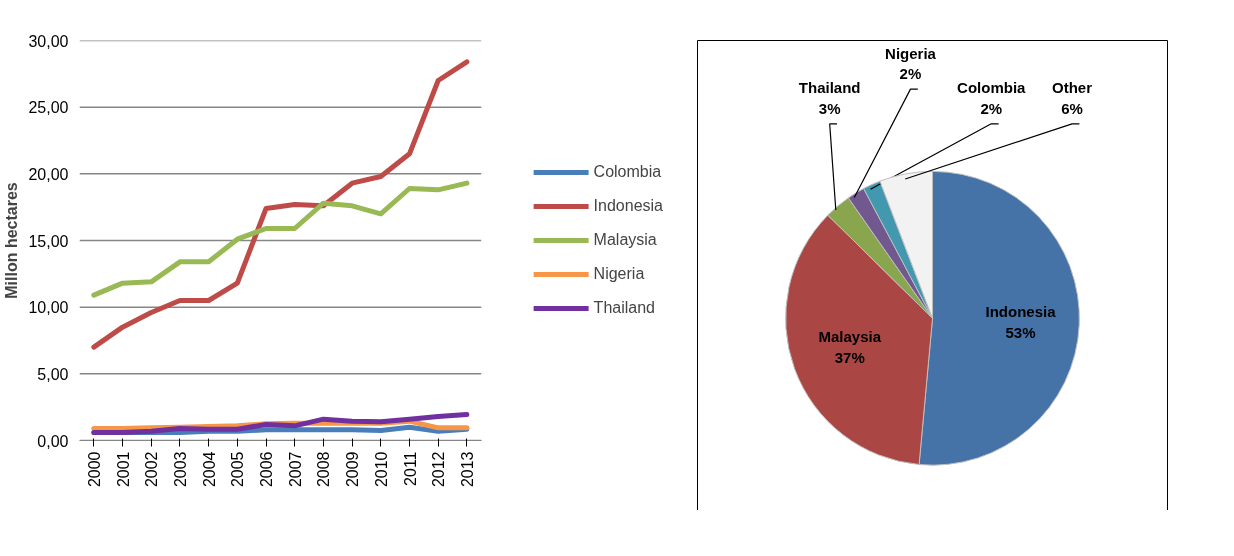  What do you see at coordinates (381, 469) in the screenshot?
I see `x-tick-label: 2010` at bounding box center [381, 469].